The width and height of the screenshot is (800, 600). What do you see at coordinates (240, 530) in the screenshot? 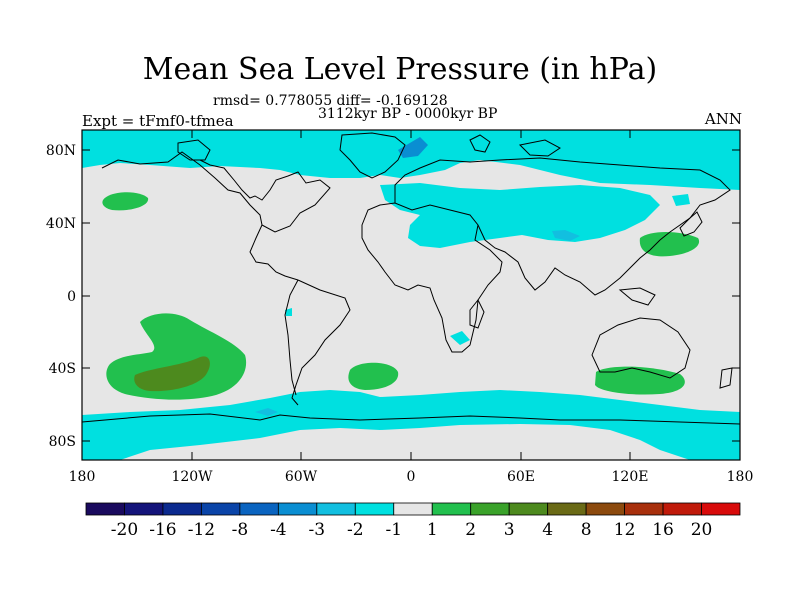
I see `colorbar-label: -8` at bounding box center [240, 530].